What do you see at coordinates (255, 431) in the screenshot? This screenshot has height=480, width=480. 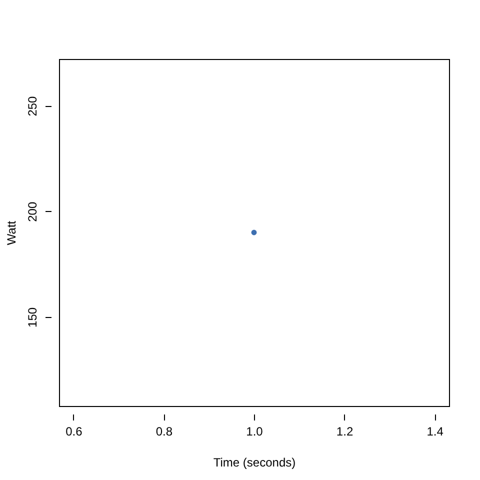 I see `x-tick-label: 1.0` at bounding box center [255, 431].